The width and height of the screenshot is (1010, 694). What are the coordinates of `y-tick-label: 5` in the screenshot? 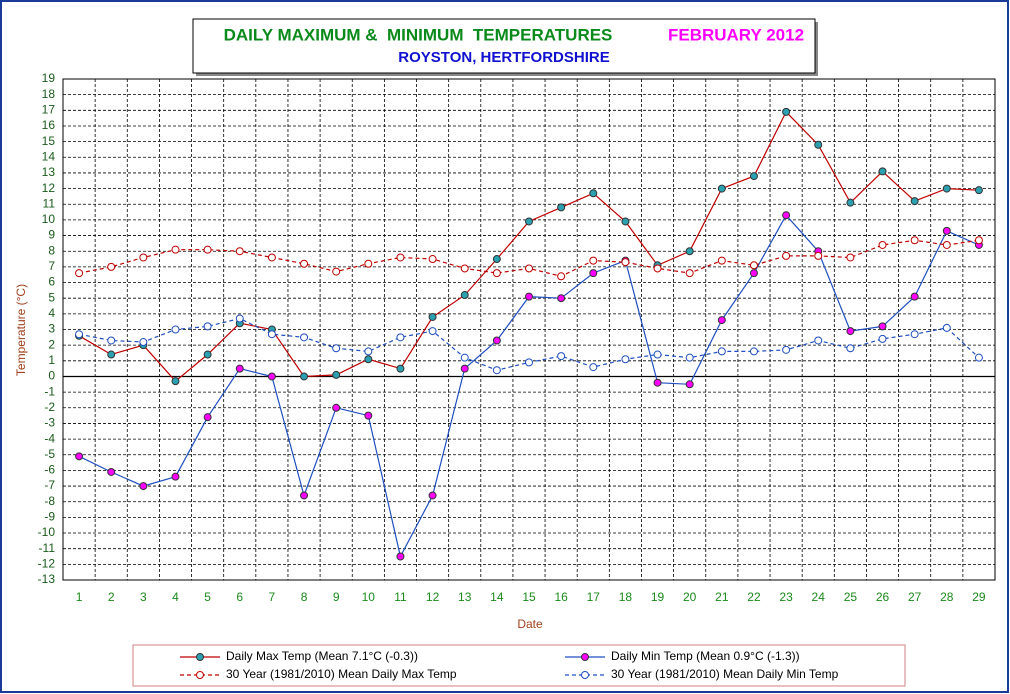 It's located at (51, 297).